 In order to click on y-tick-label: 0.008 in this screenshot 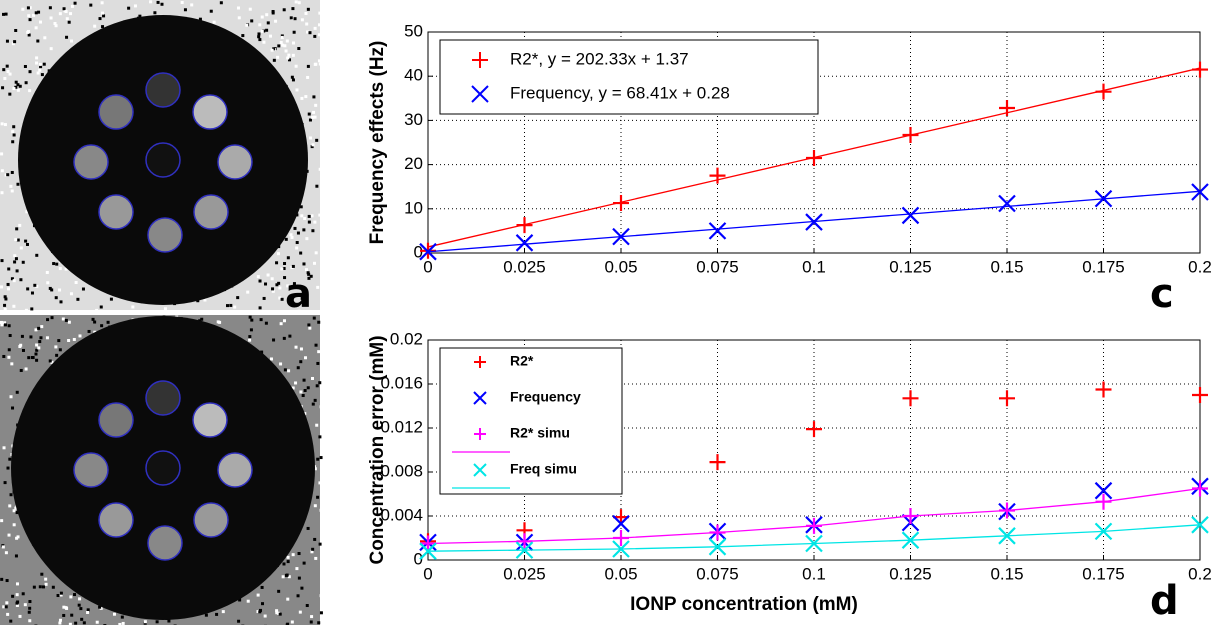, I will do `click(401, 470)`.